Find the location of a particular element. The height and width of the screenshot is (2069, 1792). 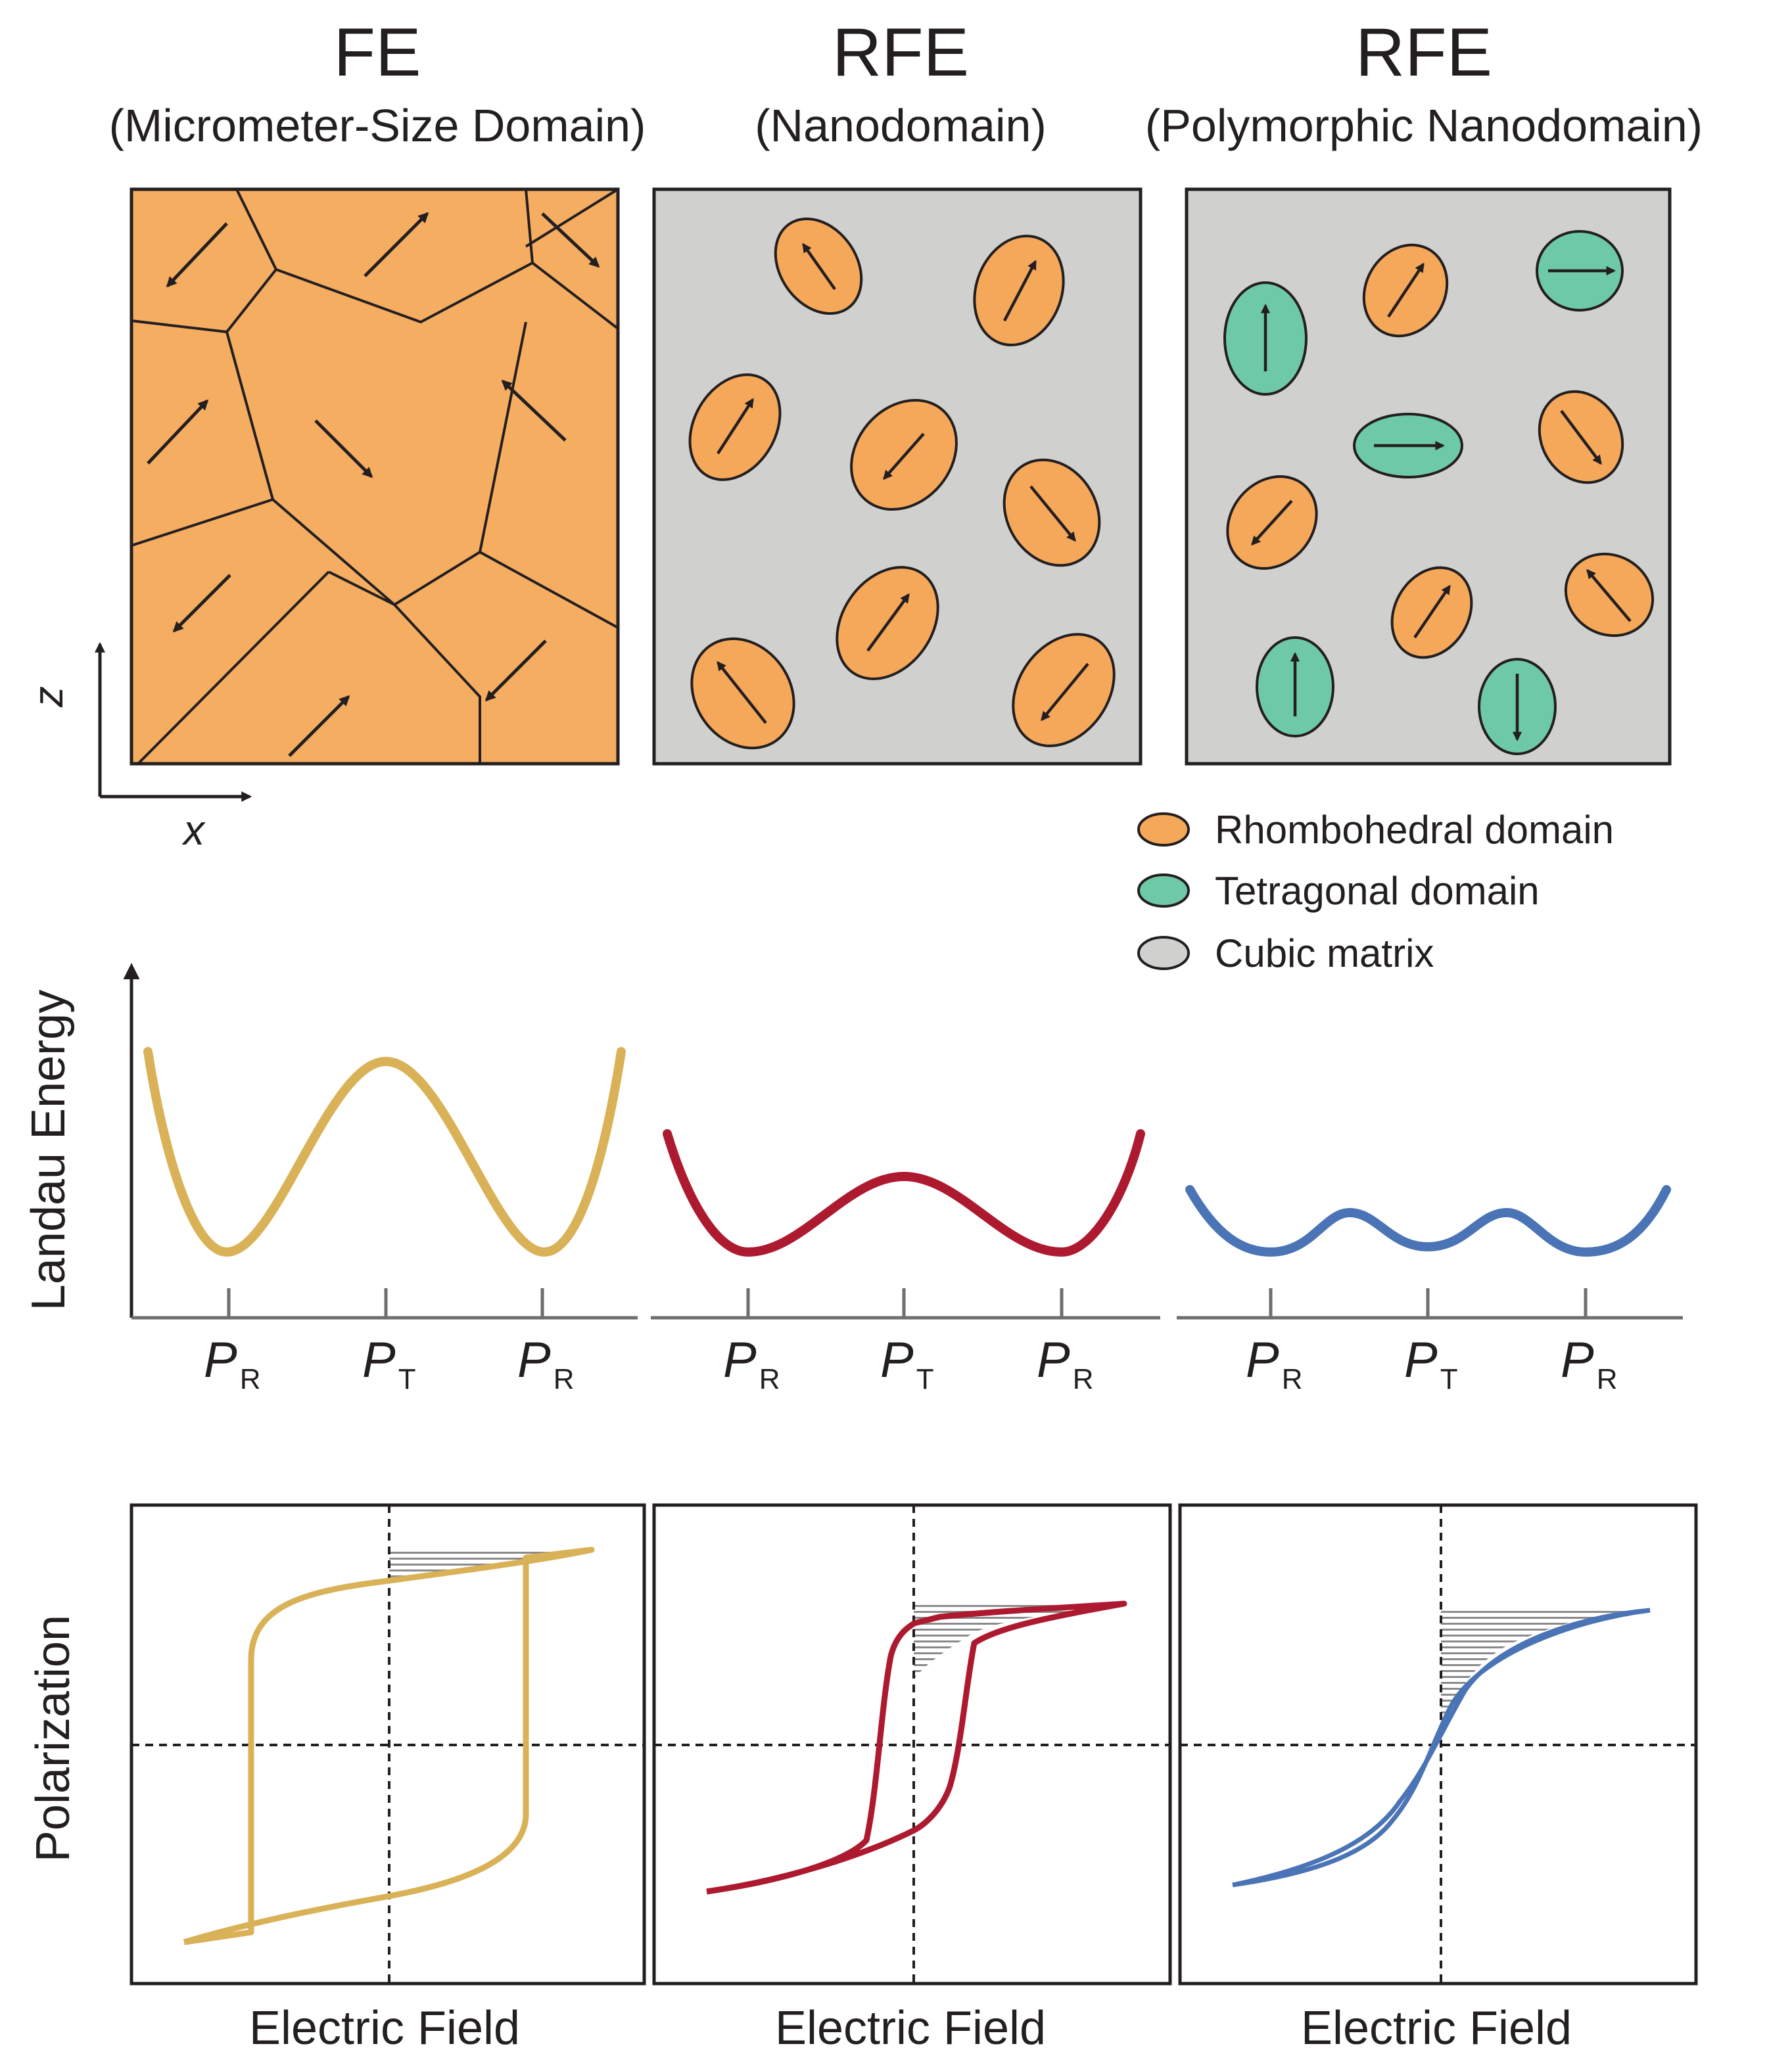

hysteresis-loop-fe is located at coordinates (389, 1745).